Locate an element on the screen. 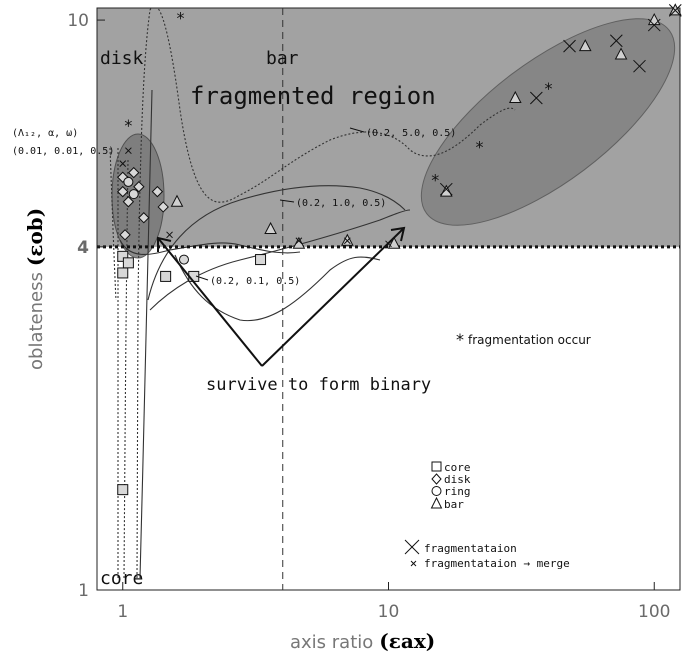 This screenshot has width=682, height=656. region-label-fragmented: fragmented region is located at coordinates (313, 96).